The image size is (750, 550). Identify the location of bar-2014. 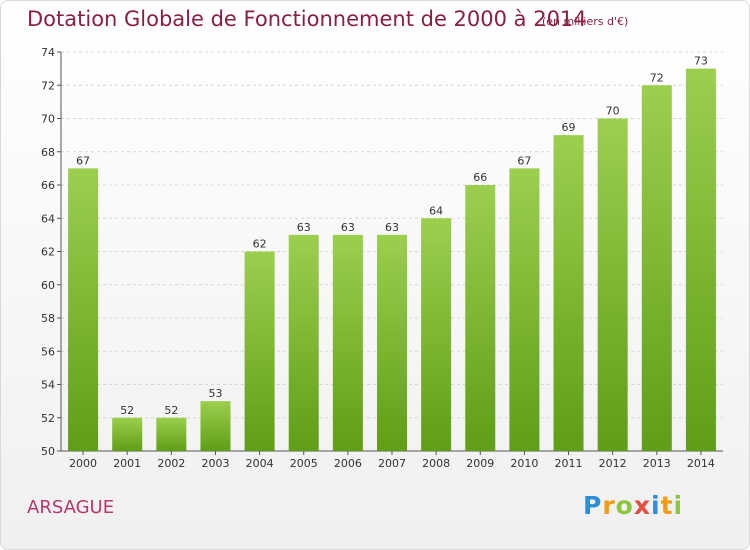
(700, 259).